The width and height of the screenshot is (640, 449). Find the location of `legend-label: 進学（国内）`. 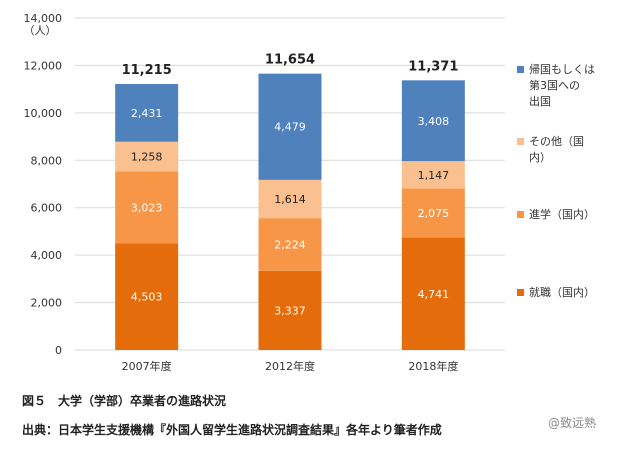

legend-label: 進学（国内） is located at coordinates (562, 214).